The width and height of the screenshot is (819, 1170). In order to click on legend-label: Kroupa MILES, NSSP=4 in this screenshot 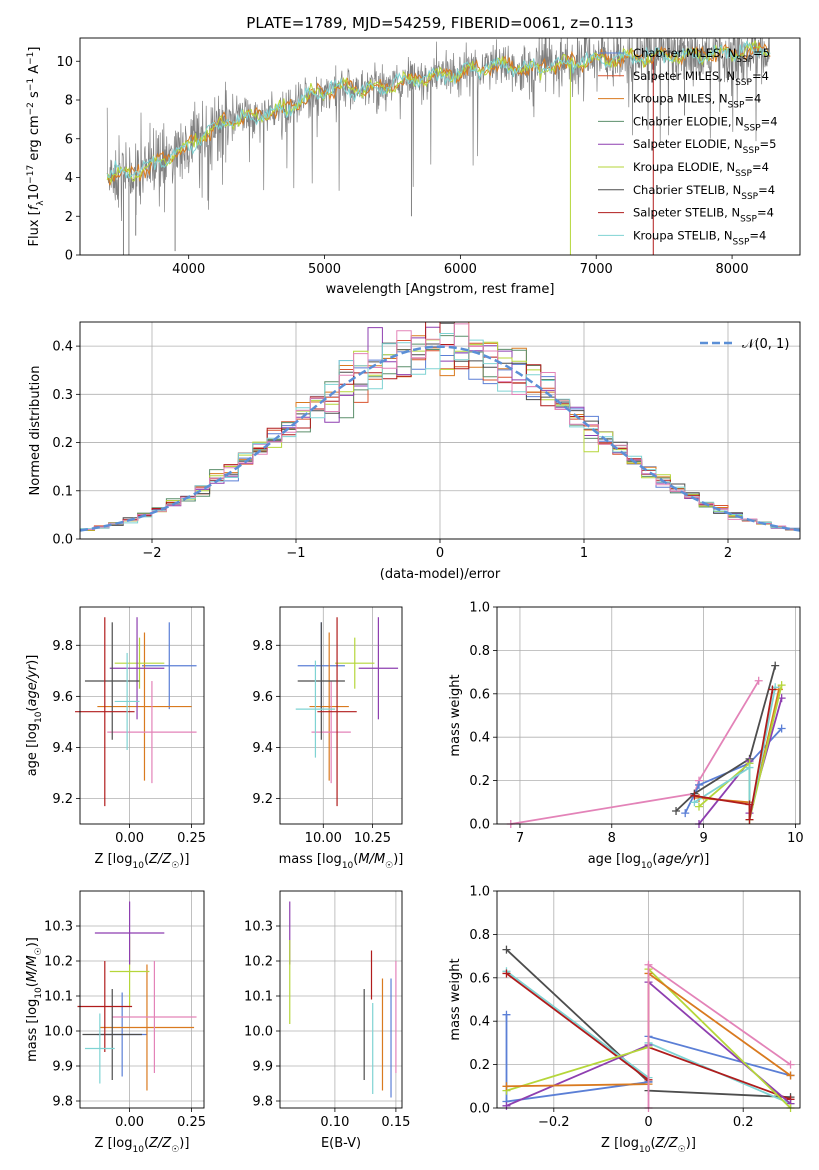, I will do `click(697, 101)`.